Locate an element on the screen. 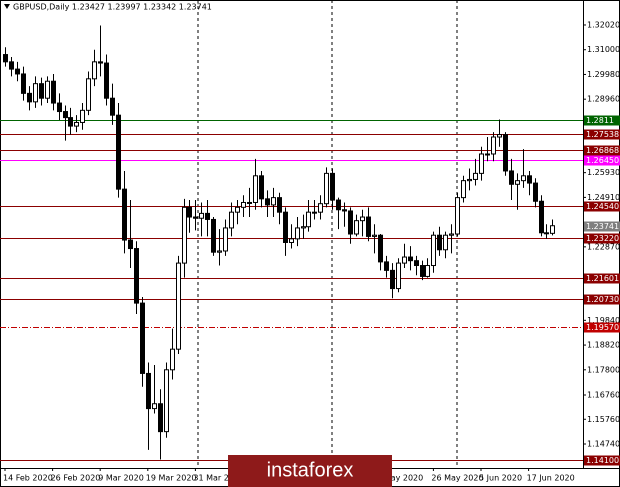  y-tick-label: 1.19840 is located at coordinates (603, 320).